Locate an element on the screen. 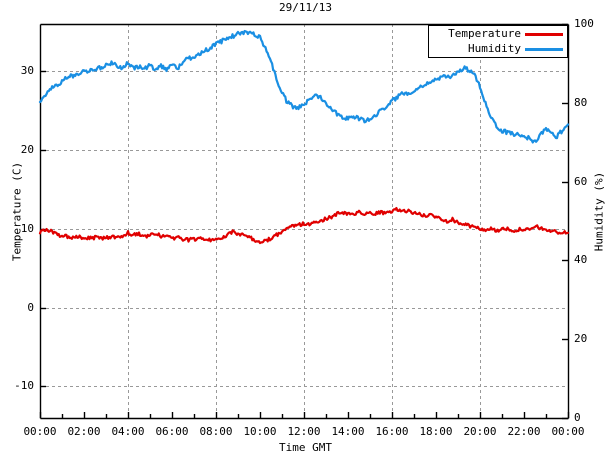 Image resolution: width=611 pixels, height=459 pixels. y-axis-right-label: Humidity (%) is located at coordinates (599, 211).